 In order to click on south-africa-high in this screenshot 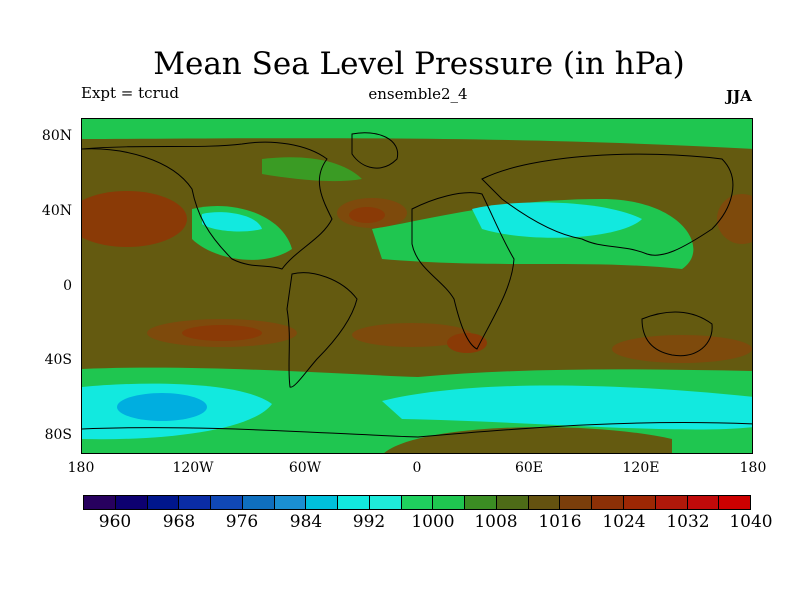, I will do `click(467, 343)`.